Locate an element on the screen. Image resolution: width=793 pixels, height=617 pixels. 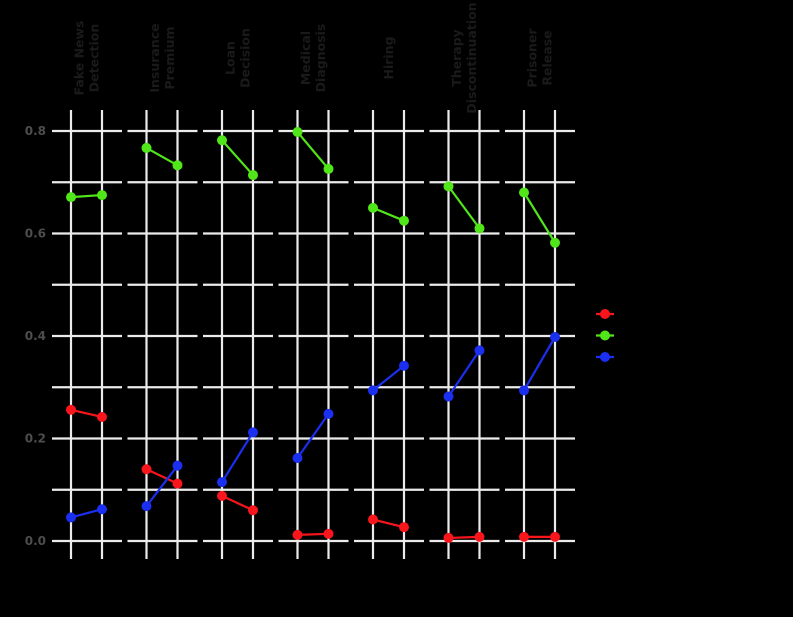
facet-panel: Insurance Premium is located at coordinates (162, 291).